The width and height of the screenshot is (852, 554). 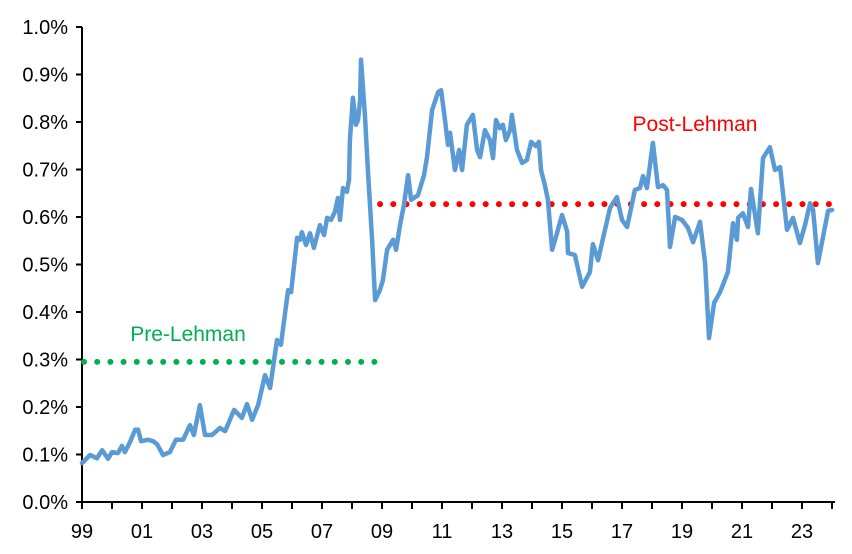 What do you see at coordinates (202, 532) in the screenshot?
I see `x-tick-label: 03` at bounding box center [202, 532].